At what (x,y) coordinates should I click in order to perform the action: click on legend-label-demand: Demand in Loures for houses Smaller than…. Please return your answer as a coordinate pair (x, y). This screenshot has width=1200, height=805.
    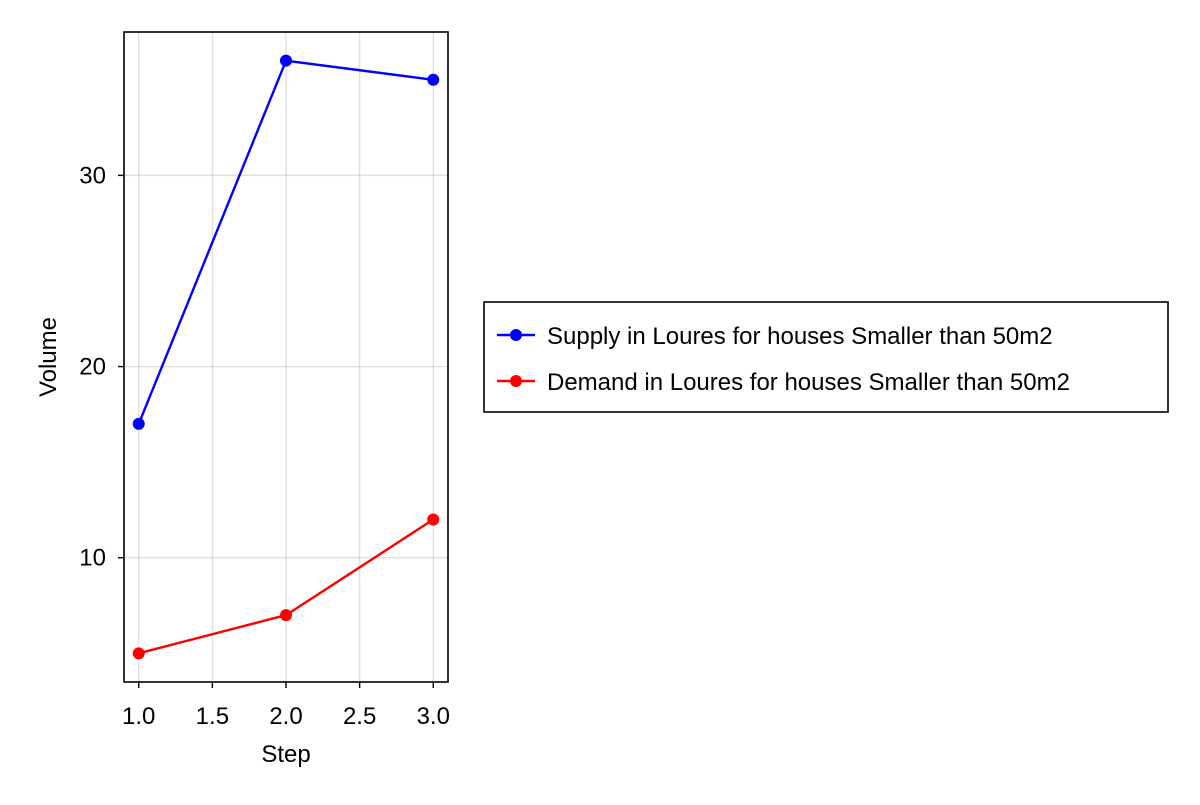
    Looking at the image, I should click on (808, 382).